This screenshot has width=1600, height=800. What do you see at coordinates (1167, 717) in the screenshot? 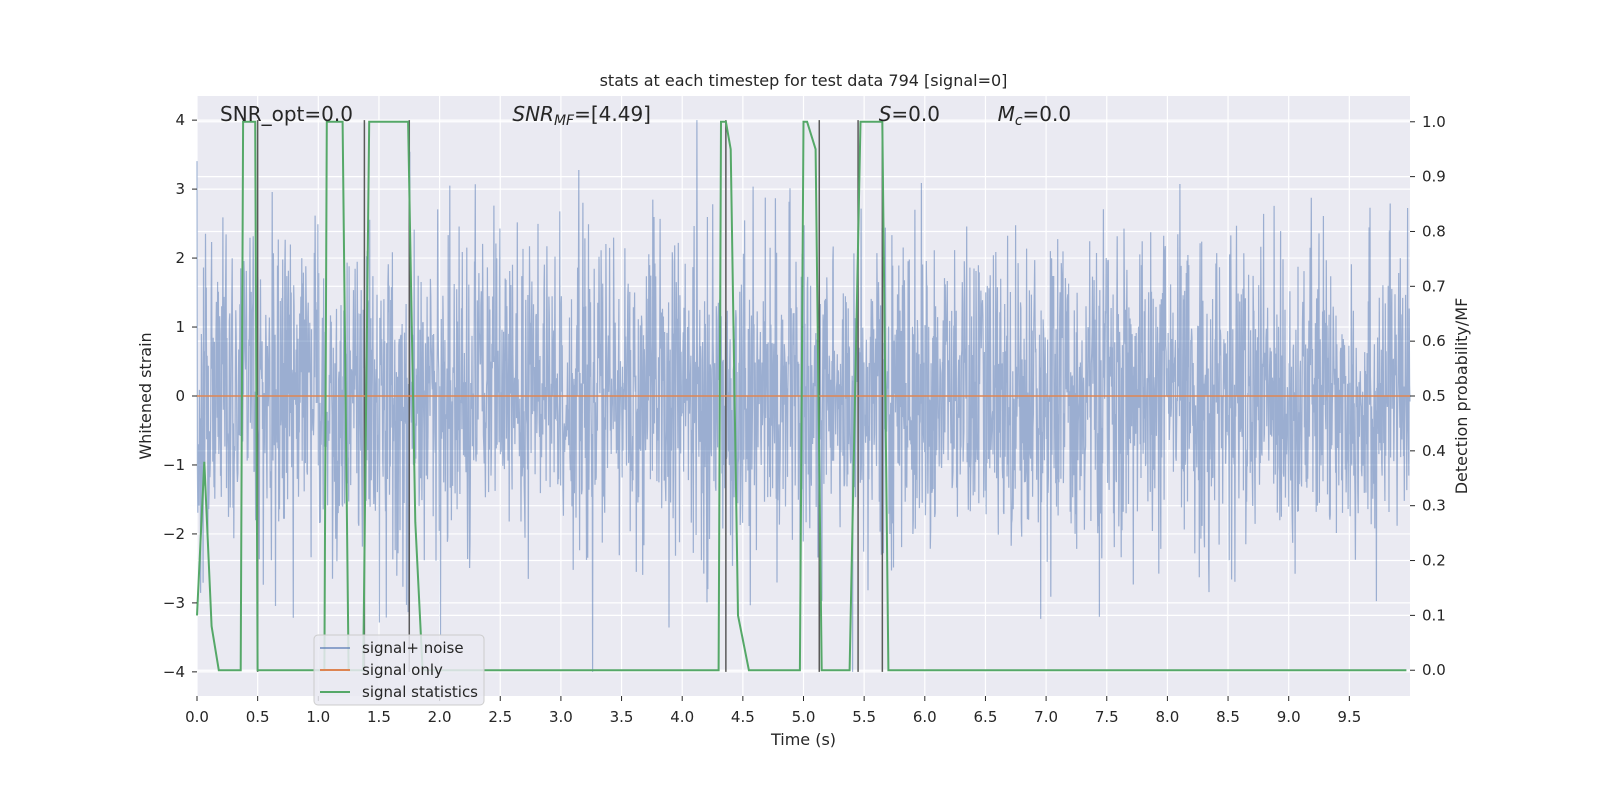
I see `x-tick-label: 8.0` at bounding box center [1167, 717].